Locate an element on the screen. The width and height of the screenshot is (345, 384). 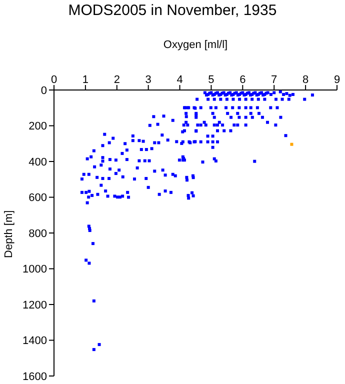
y-tick-label: 800 is located at coordinates (37, 234).